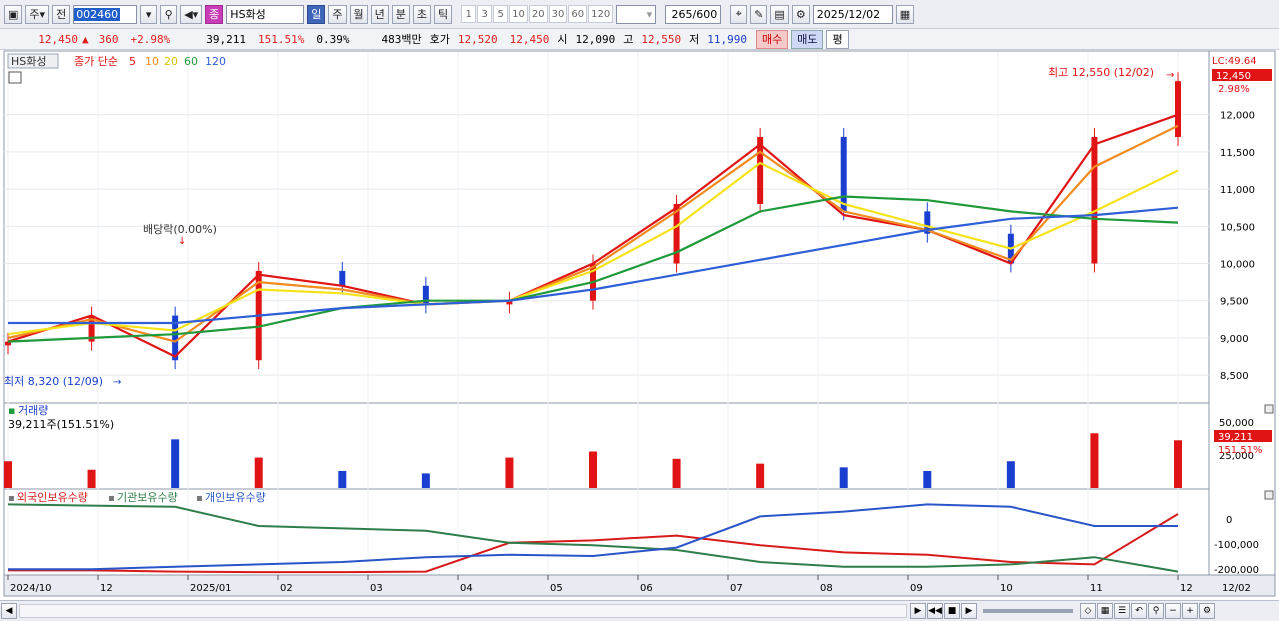  What do you see at coordinates (9, 611) in the screenshot?
I see `scroll-left-icon: ◀` at bounding box center [9, 611].